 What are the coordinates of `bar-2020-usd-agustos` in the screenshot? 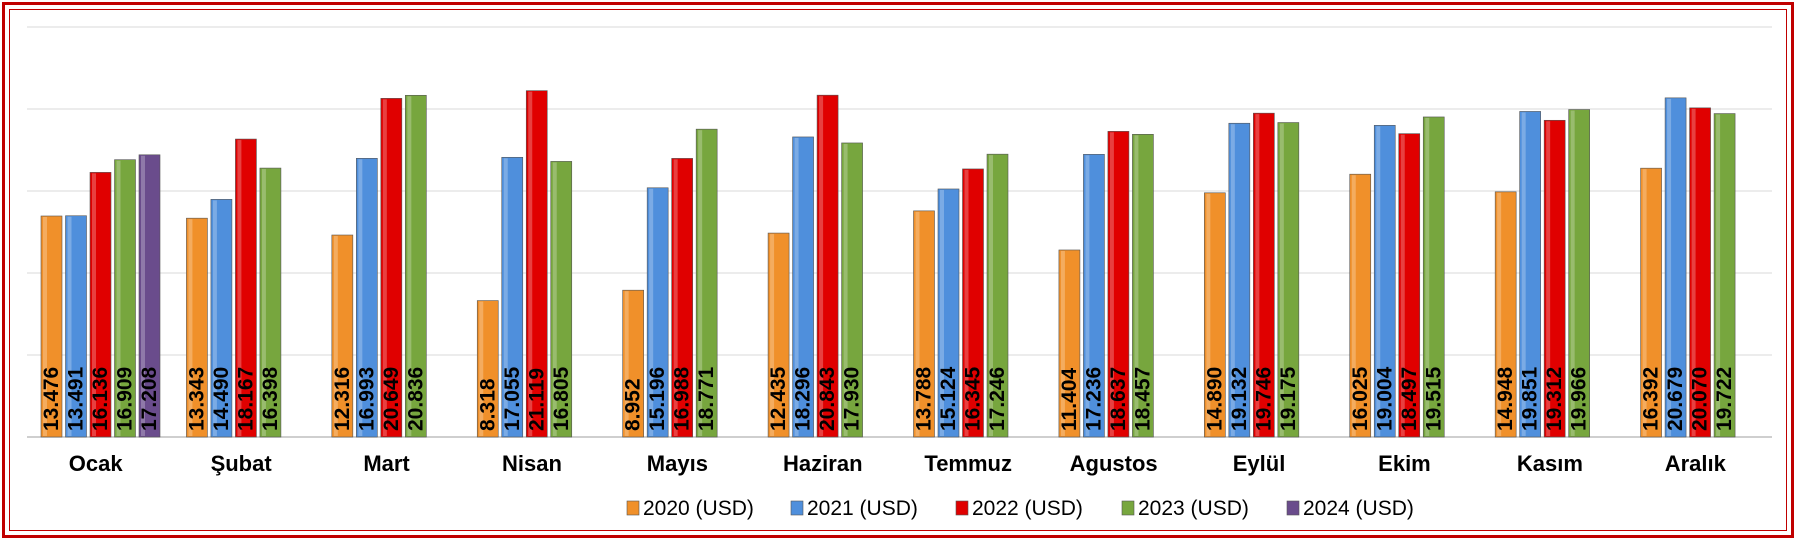 It's located at (1069, 343).